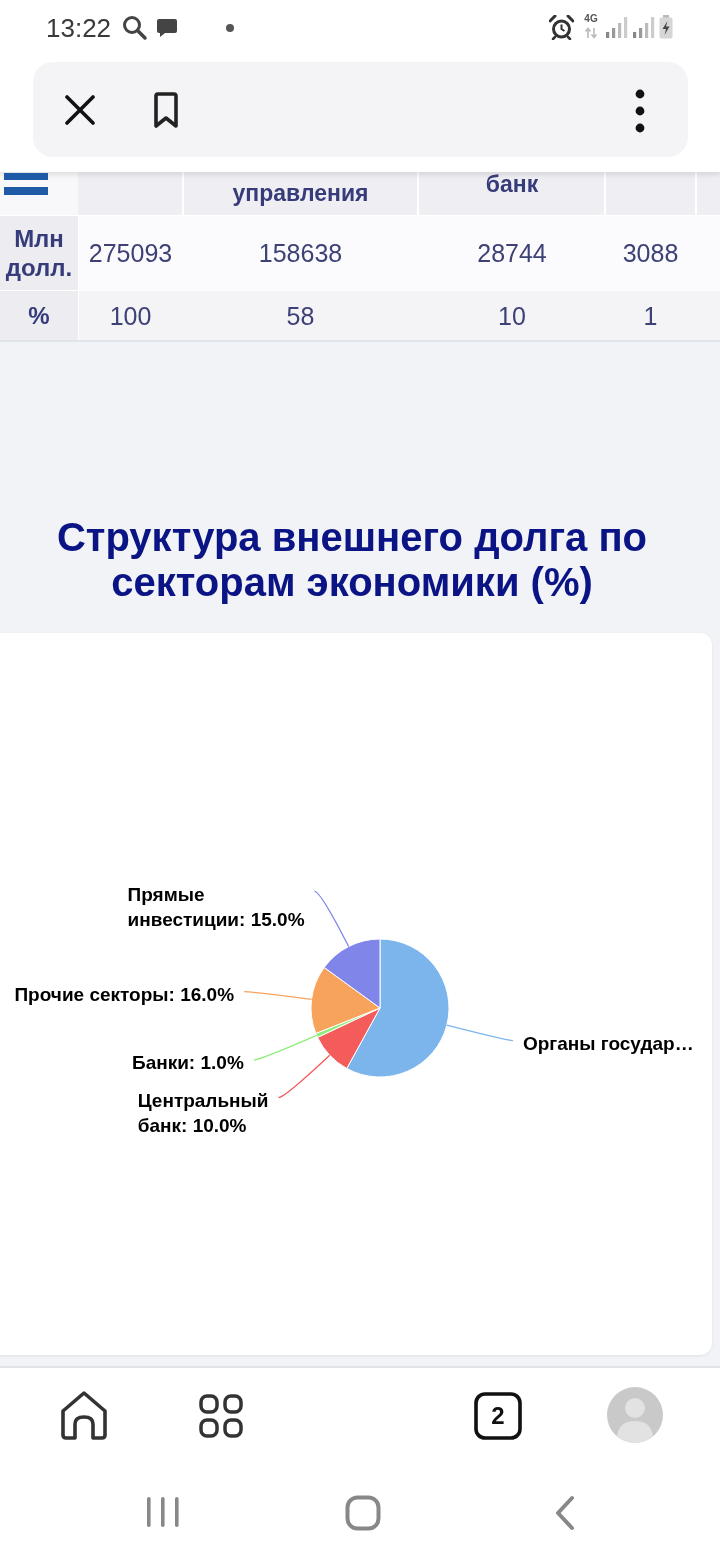 This screenshot has width=720, height=1560. What do you see at coordinates (591, 19) in the screenshot?
I see `text: 4G` at bounding box center [591, 19].